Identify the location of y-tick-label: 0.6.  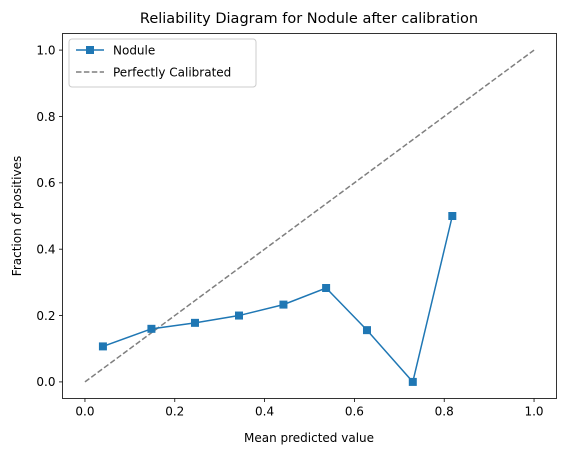
(45, 183).